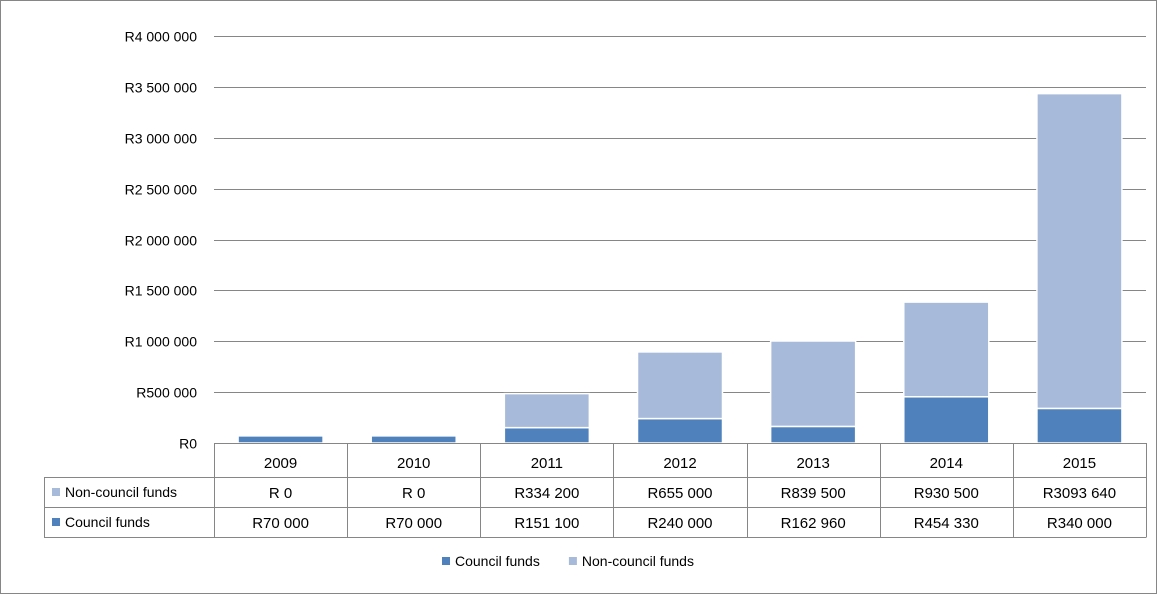  What do you see at coordinates (1079, 251) in the screenshot?
I see `bar-non-council-funds-2015` at bounding box center [1079, 251].